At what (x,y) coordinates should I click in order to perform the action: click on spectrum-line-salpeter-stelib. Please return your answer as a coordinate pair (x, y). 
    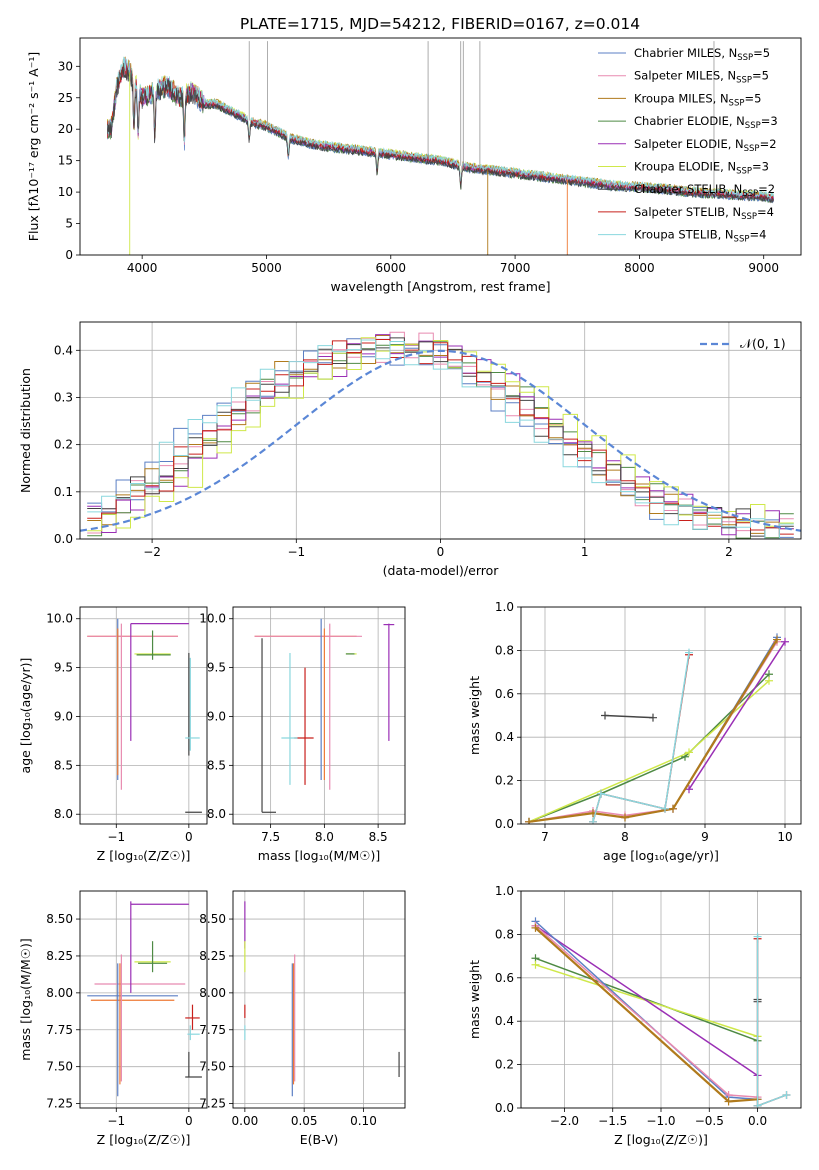
    Looking at the image, I should click on (440, 131).